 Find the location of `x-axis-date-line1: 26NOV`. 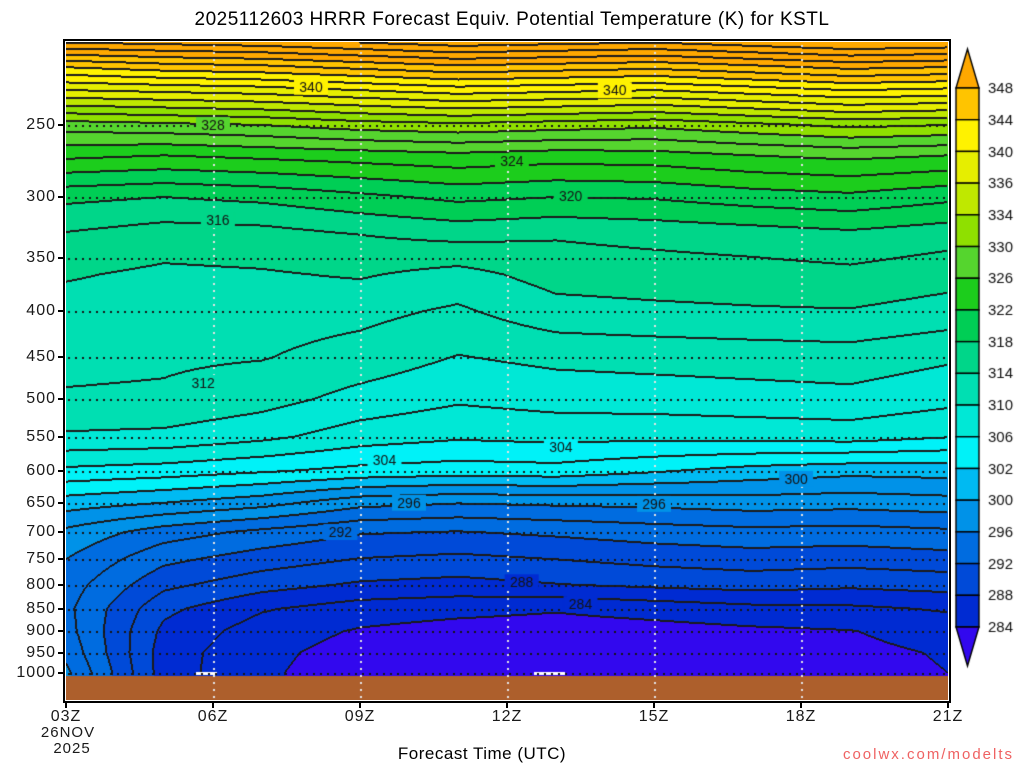

x-axis-date-line1: 26NOV is located at coordinates (68, 732).